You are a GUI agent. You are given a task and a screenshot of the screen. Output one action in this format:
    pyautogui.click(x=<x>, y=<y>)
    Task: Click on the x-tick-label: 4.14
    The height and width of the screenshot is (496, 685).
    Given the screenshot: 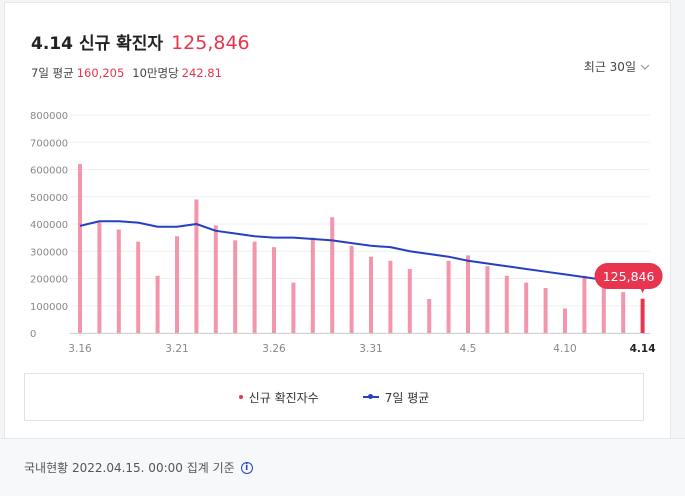 What is the action you would take?
    pyautogui.click(x=643, y=349)
    